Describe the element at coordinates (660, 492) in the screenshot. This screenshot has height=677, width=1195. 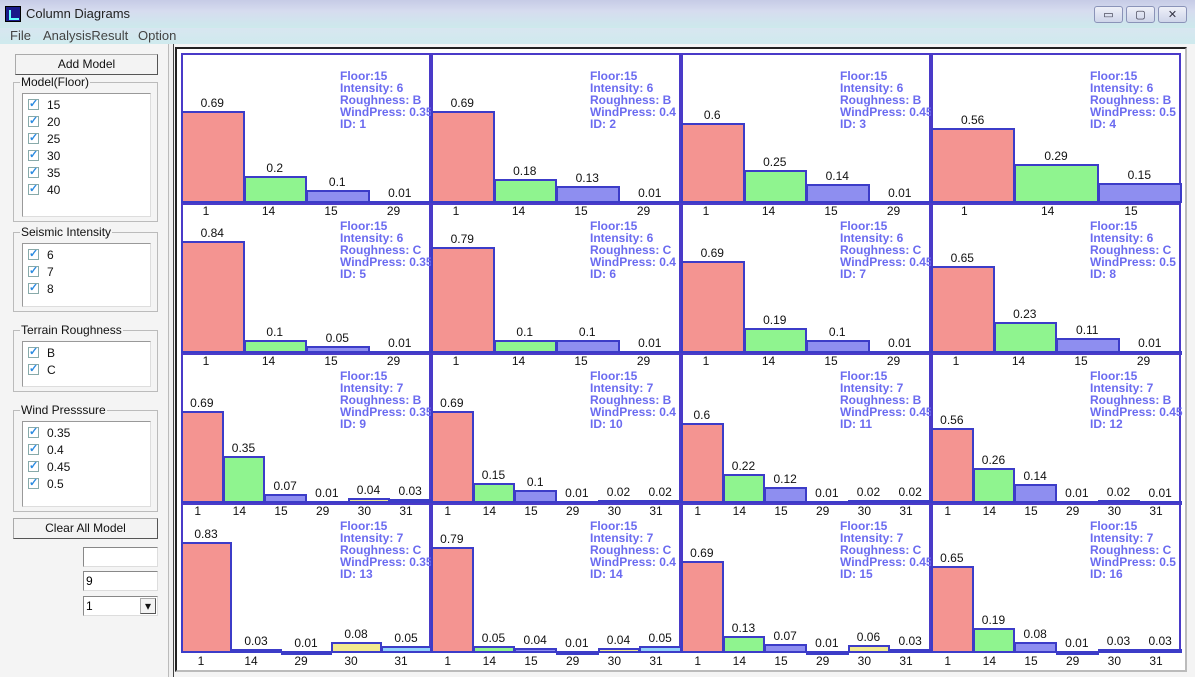
I see `value-label: 0.02` at that location.